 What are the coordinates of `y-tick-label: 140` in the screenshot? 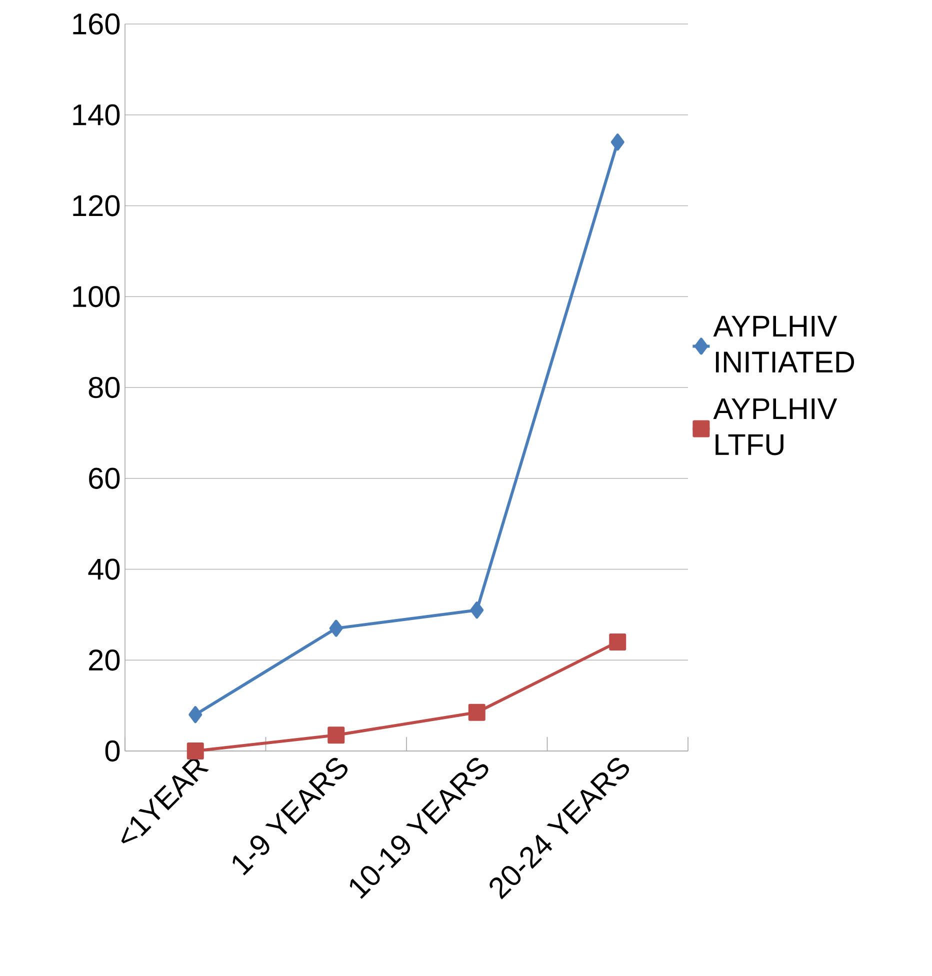 It's located at (96, 115).